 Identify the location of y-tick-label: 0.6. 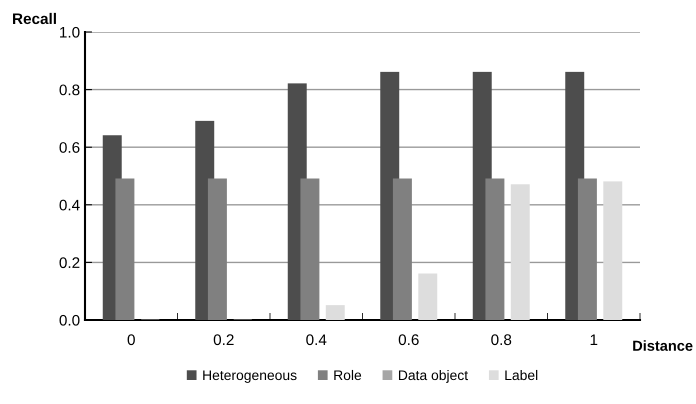
(70, 147).